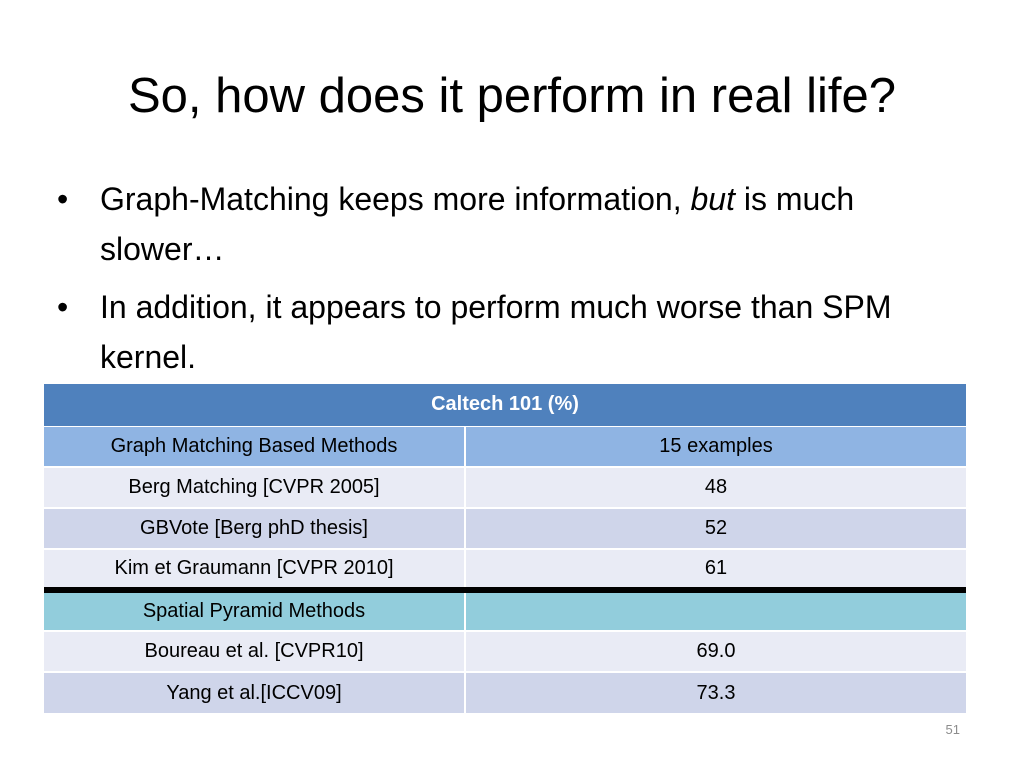 This screenshot has width=1024, height=768. I want to click on method-cell: Boureau et al. [CVPR10], so click(255, 651).